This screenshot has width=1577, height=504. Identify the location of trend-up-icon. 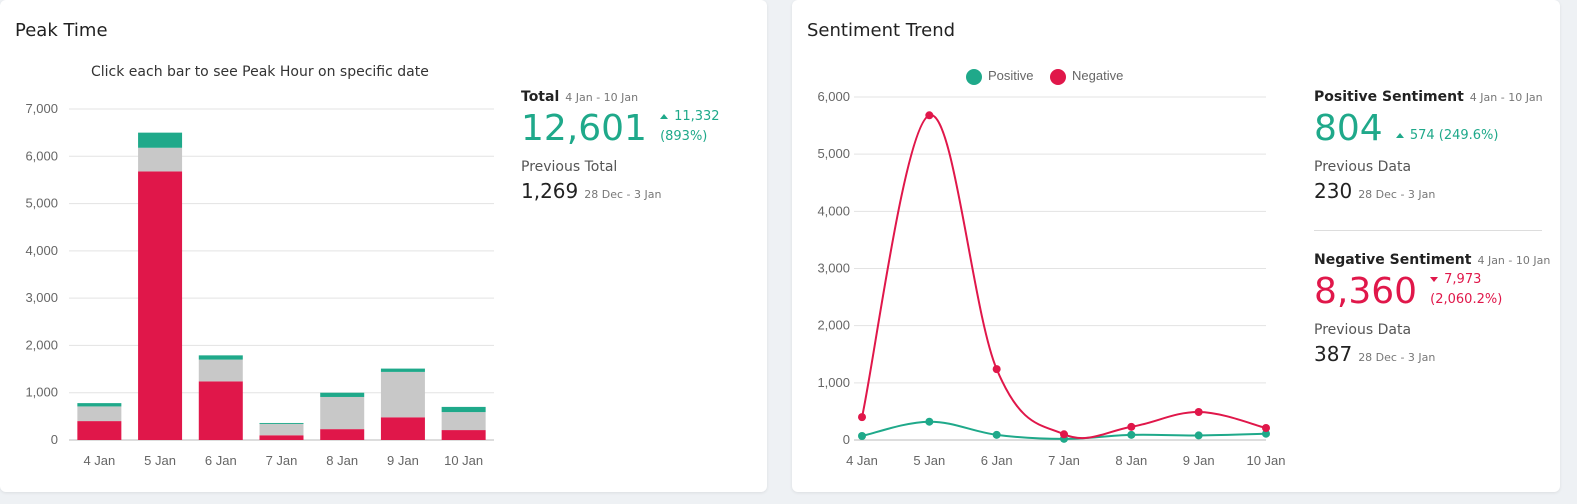
(664, 116).